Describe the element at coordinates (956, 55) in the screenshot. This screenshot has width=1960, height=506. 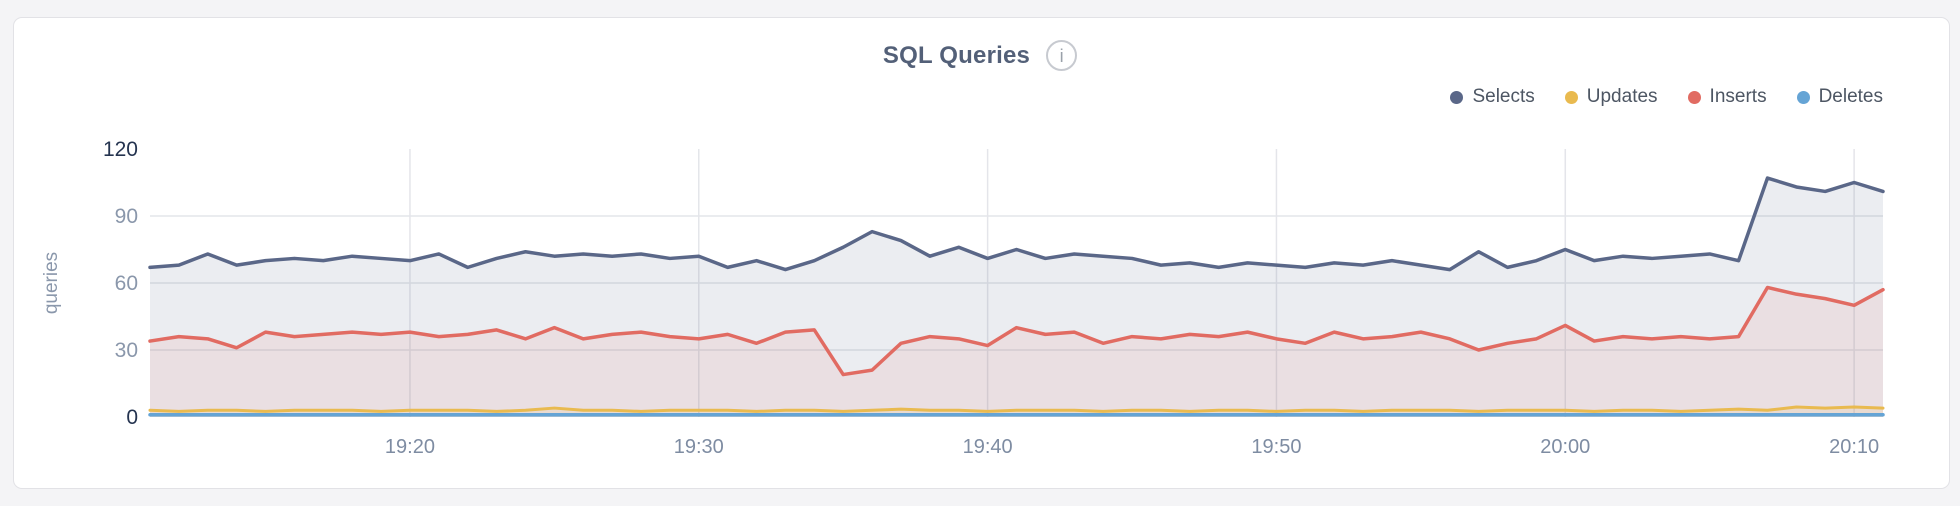
I see `chart-title: SQL Queries` at that location.